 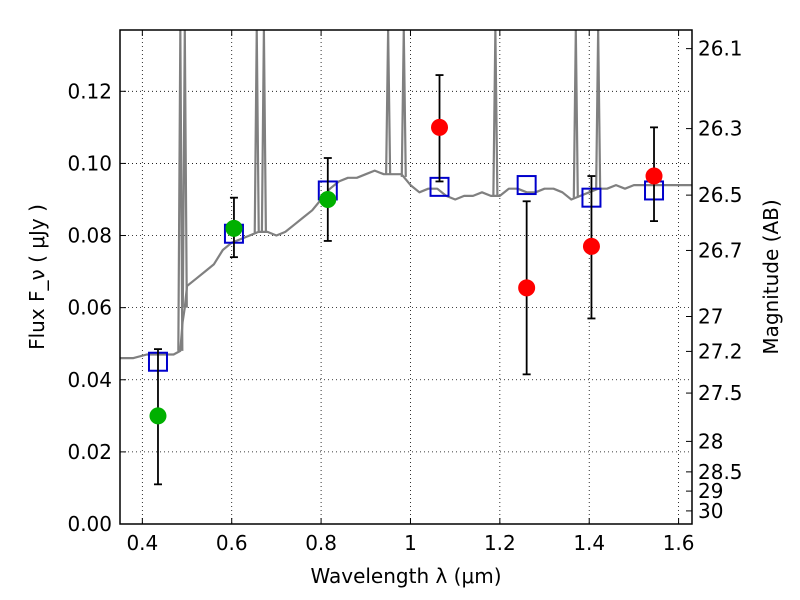 I want to click on x-tick-label: 0.4, so click(x=142, y=543).